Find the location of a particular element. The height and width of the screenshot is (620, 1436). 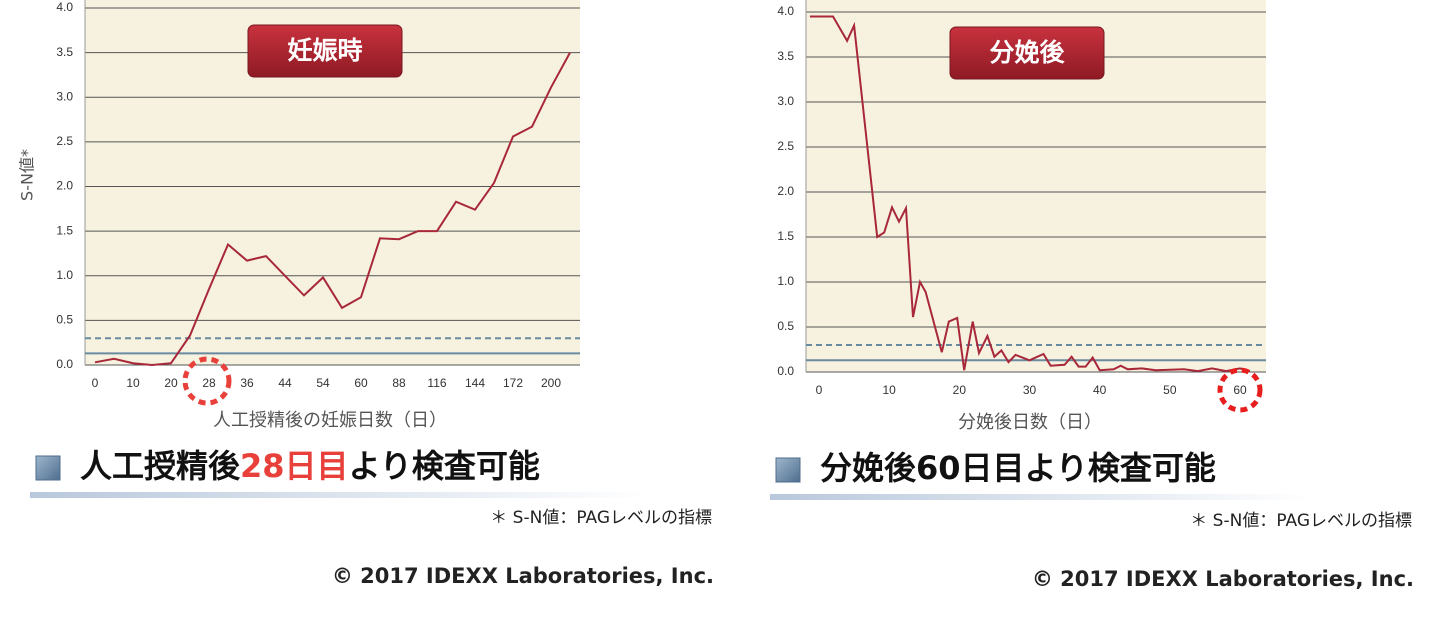

caption-heading: 人工授精後28日目より検査可能 is located at coordinates (310, 466).